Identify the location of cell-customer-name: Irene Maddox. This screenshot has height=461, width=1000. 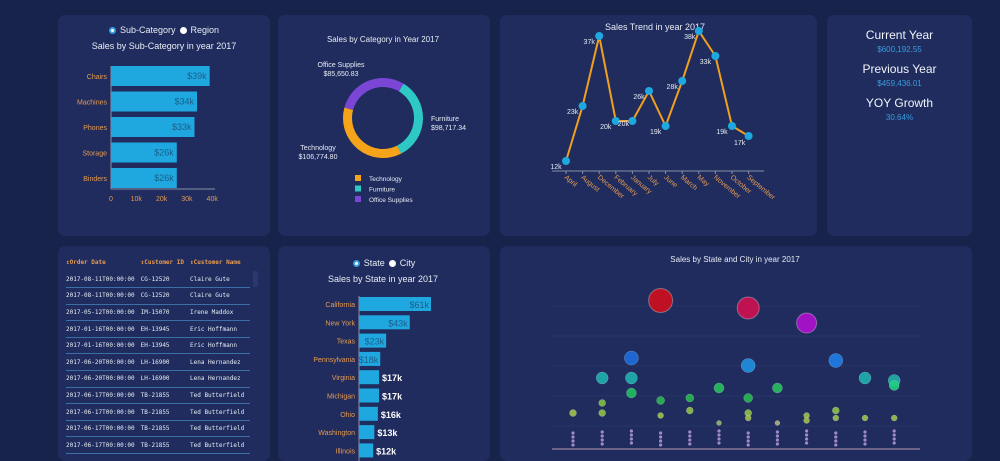
(220, 313).